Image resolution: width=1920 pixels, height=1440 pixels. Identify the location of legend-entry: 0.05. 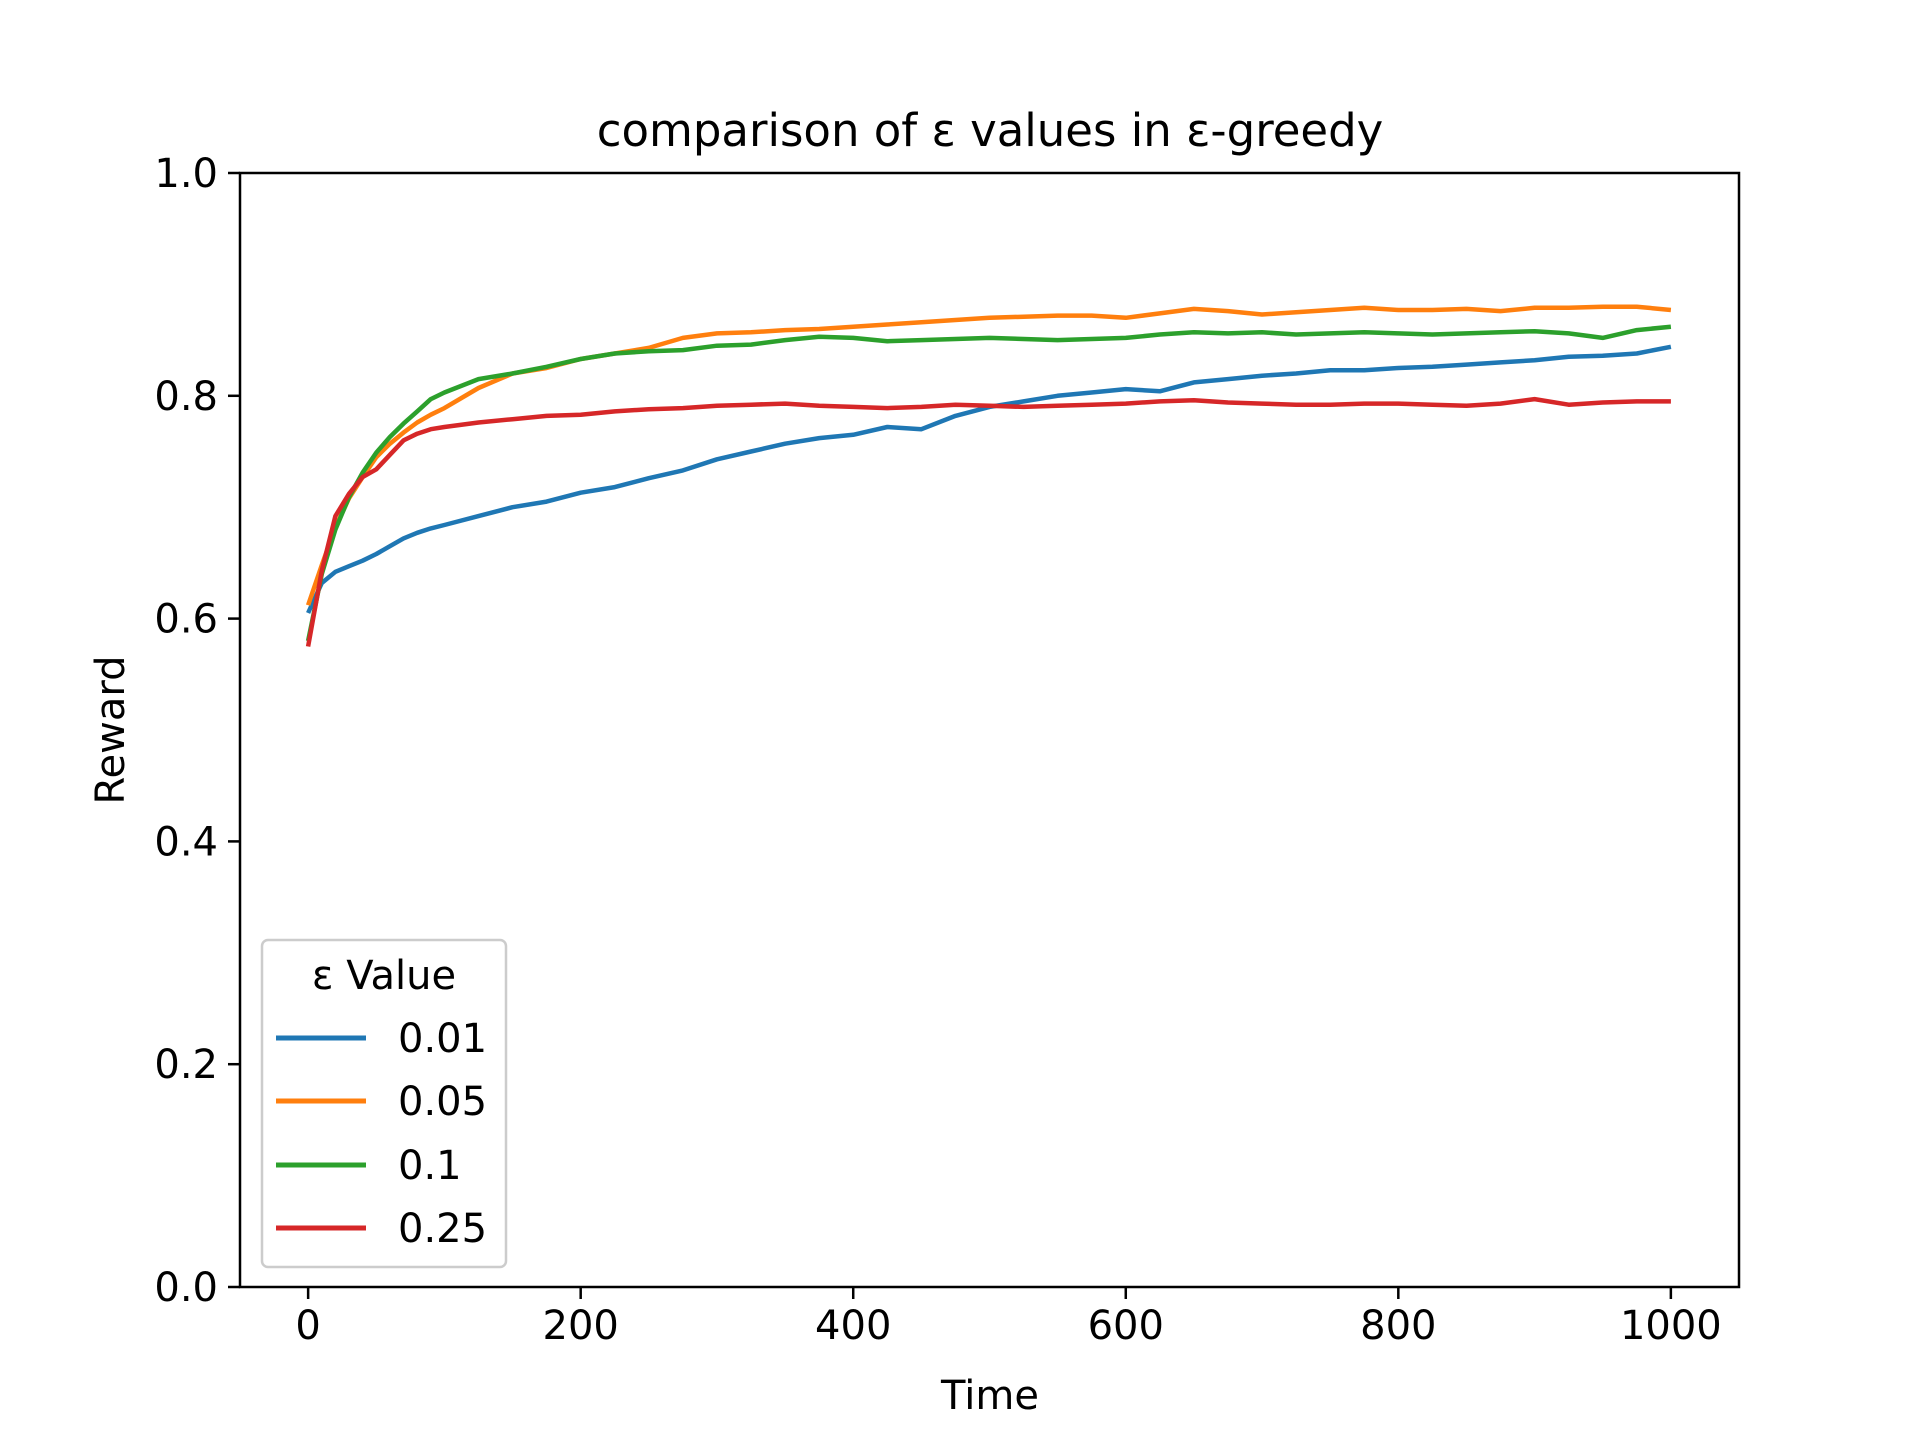
(381, 1102).